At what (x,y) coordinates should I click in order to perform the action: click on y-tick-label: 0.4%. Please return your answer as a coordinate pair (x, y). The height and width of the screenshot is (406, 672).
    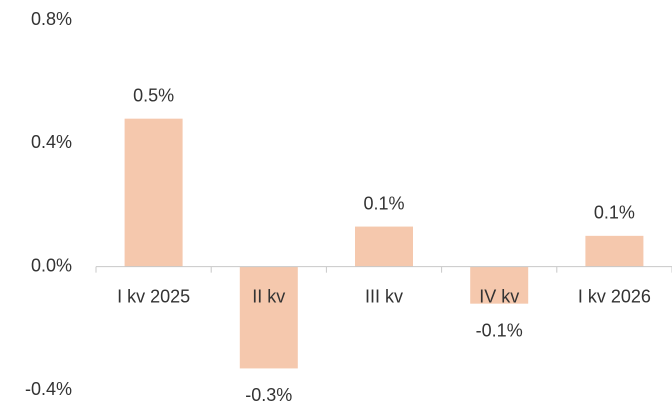
    Looking at the image, I should click on (51, 142).